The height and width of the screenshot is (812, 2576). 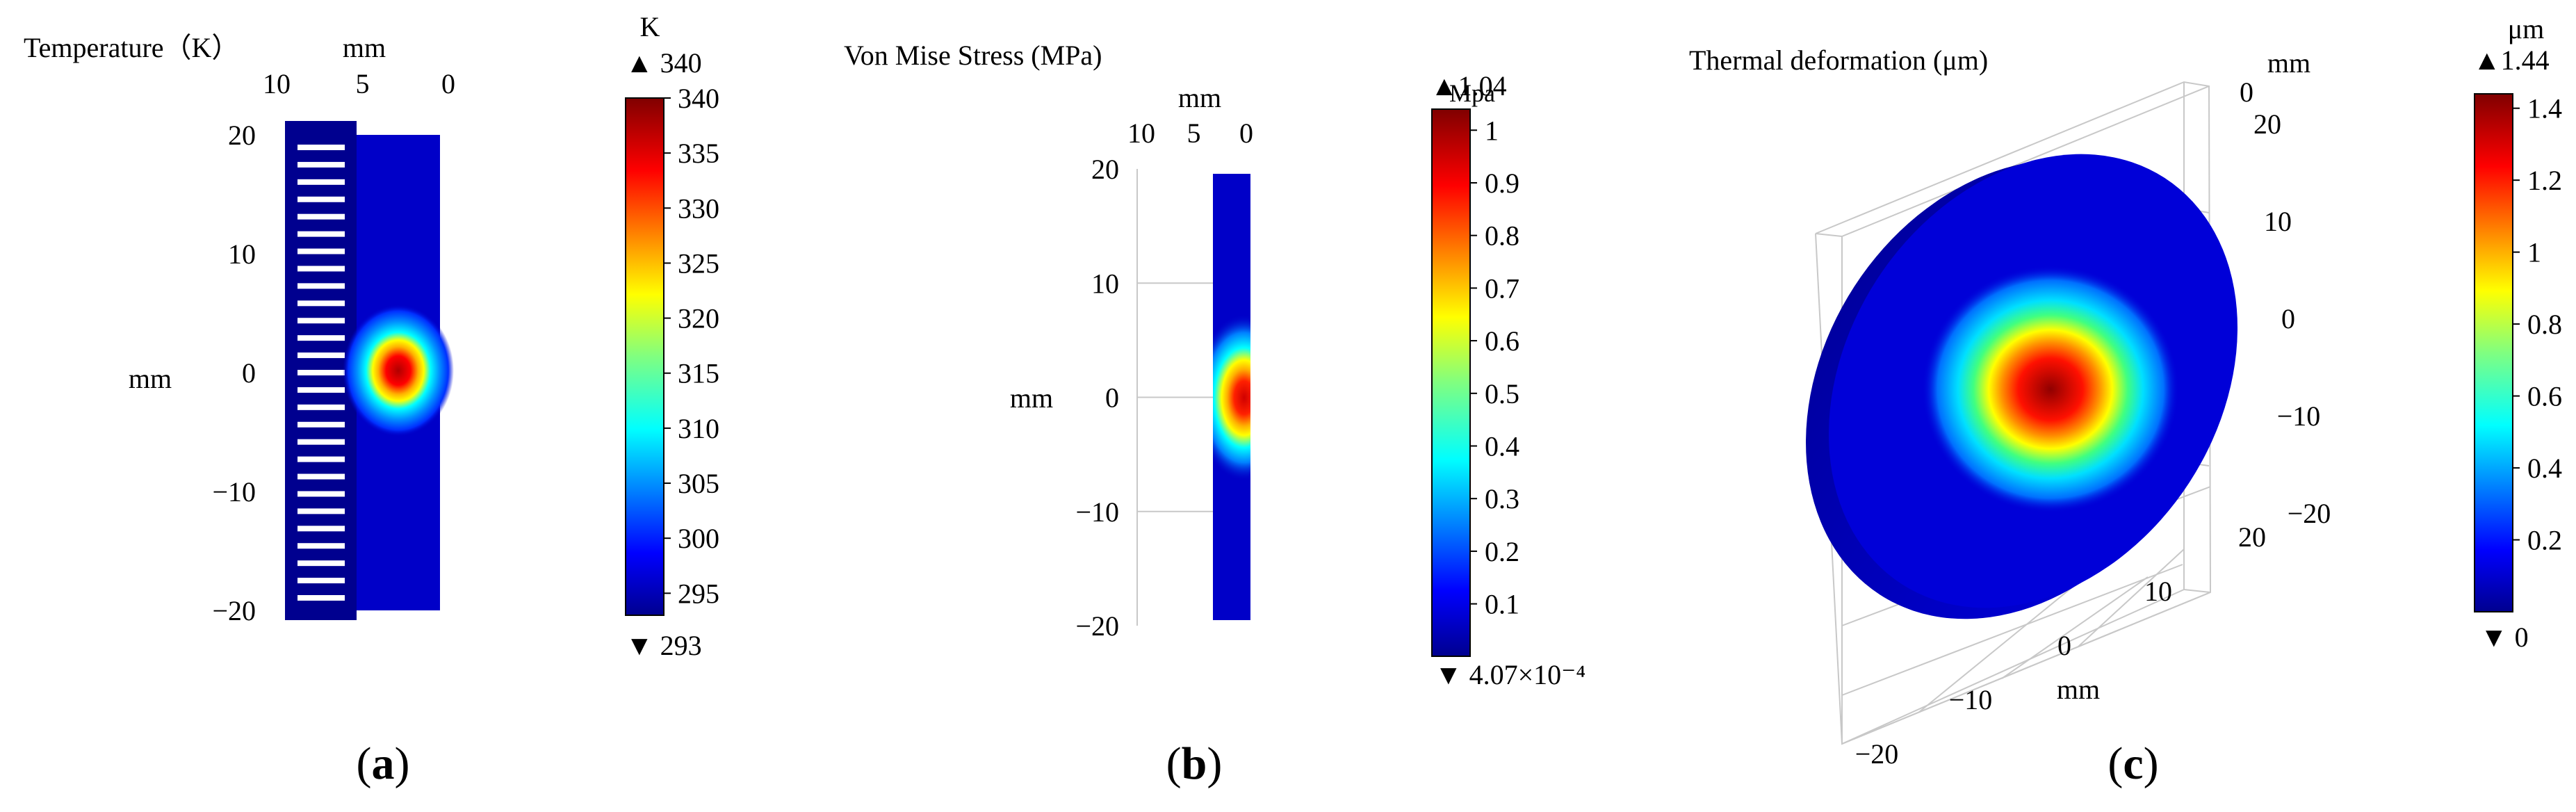 I want to click on panel-a-x-label: mm, so click(x=364, y=48).